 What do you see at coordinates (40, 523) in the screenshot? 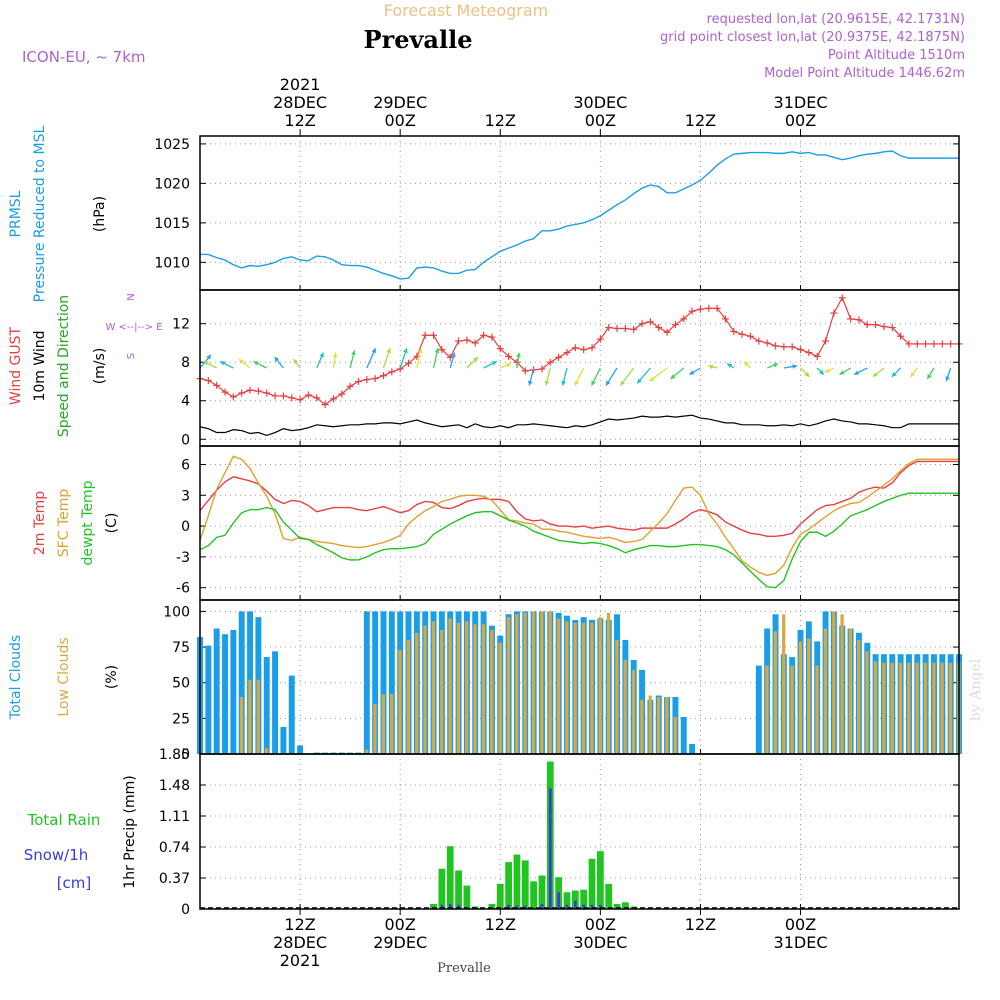
I see `label-2m-temp: 2m Temp` at bounding box center [40, 523].